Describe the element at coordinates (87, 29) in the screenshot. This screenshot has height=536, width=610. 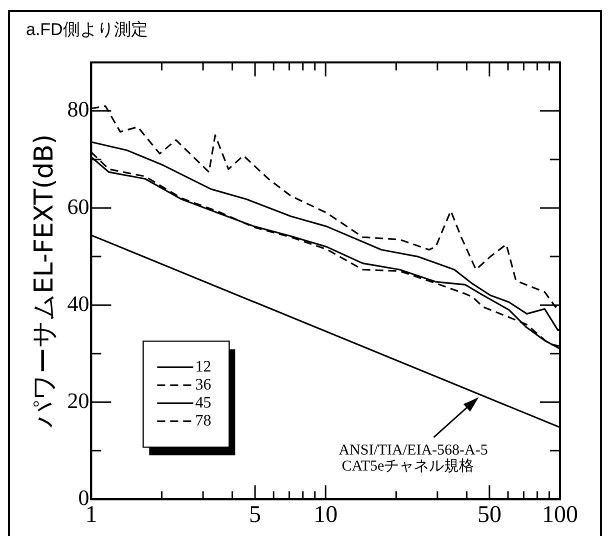
I see `chart-title: a.FD側より測定` at that location.